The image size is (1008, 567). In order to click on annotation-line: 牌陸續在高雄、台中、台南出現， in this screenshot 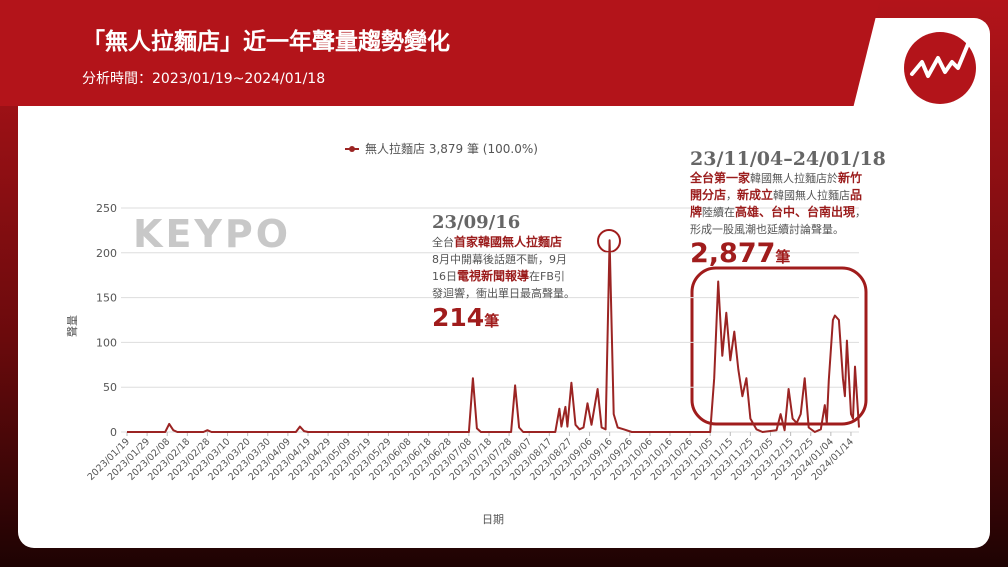, I will do `click(788, 212)`.